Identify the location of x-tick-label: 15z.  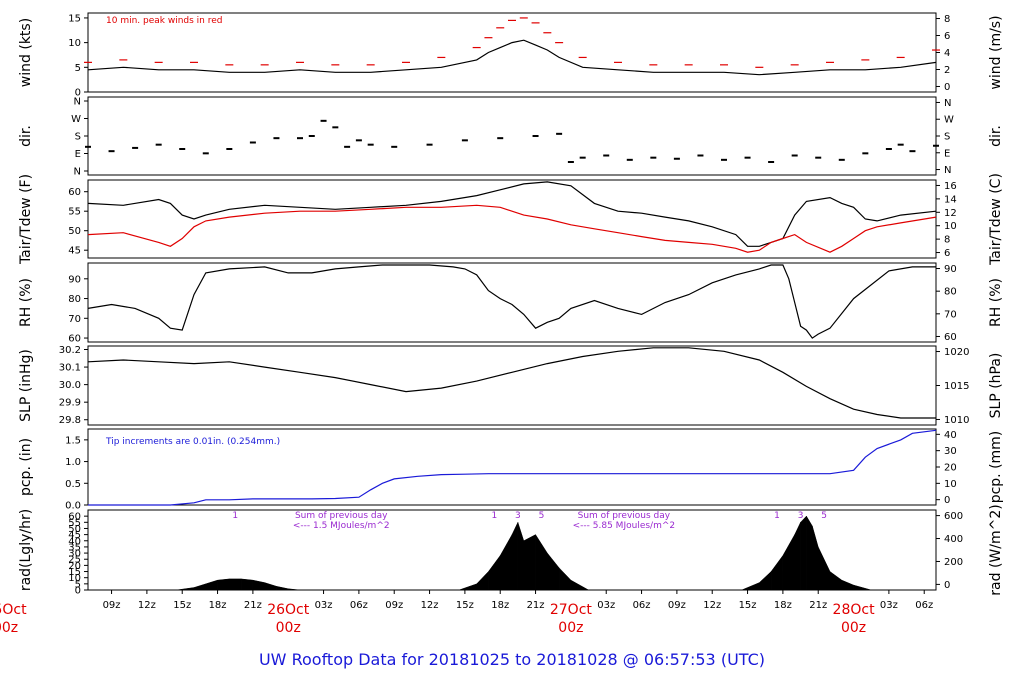
(748, 605).